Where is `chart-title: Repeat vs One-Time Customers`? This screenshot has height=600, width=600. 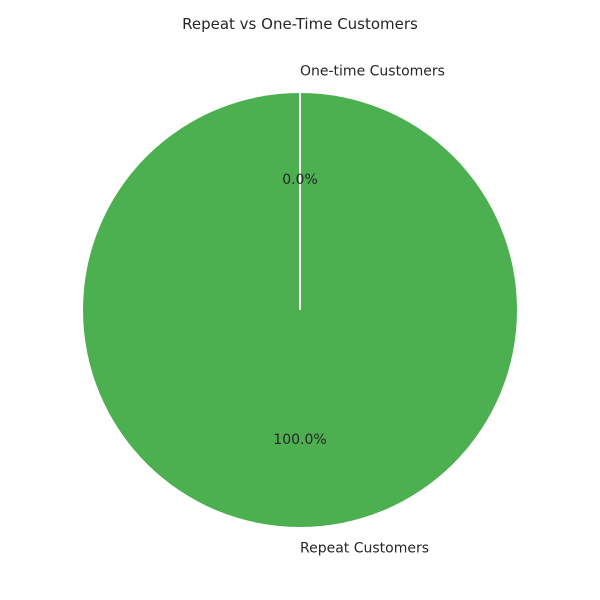
chart-title: Repeat vs One-Time Customers is located at coordinates (300, 24).